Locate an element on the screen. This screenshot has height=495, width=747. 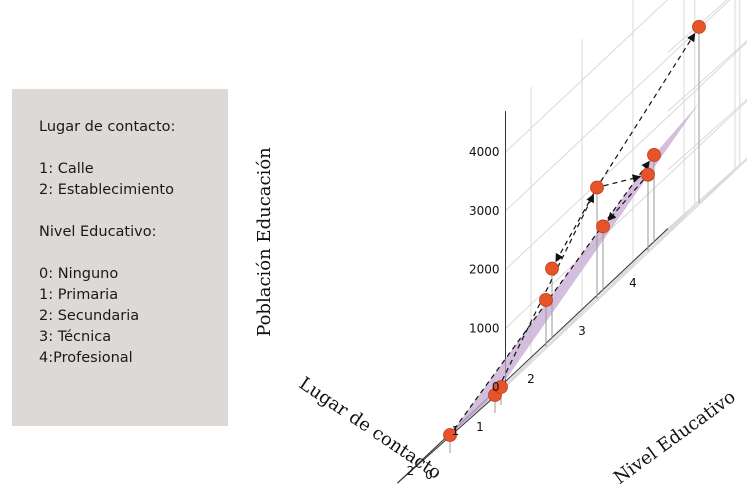
y-tick-label: 2 is located at coordinates (531, 379).